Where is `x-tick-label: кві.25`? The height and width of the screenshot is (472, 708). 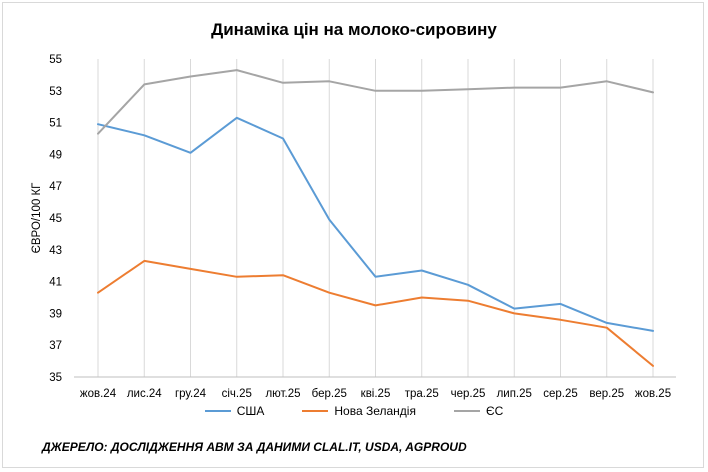
x-tick-label: кві.25 is located at coordinates (376, 394).